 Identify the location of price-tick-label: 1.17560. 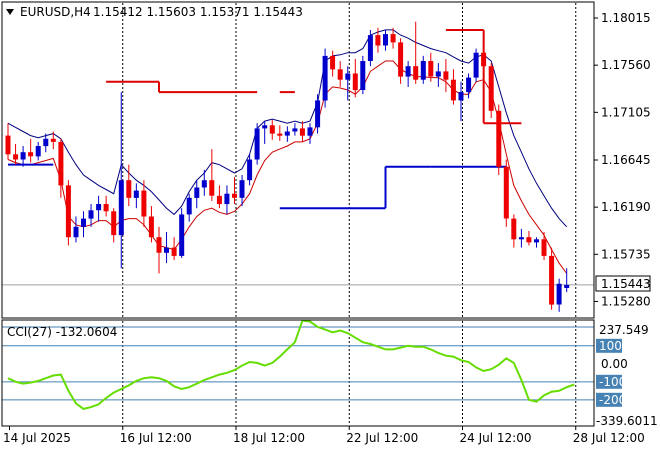
(626, 65).